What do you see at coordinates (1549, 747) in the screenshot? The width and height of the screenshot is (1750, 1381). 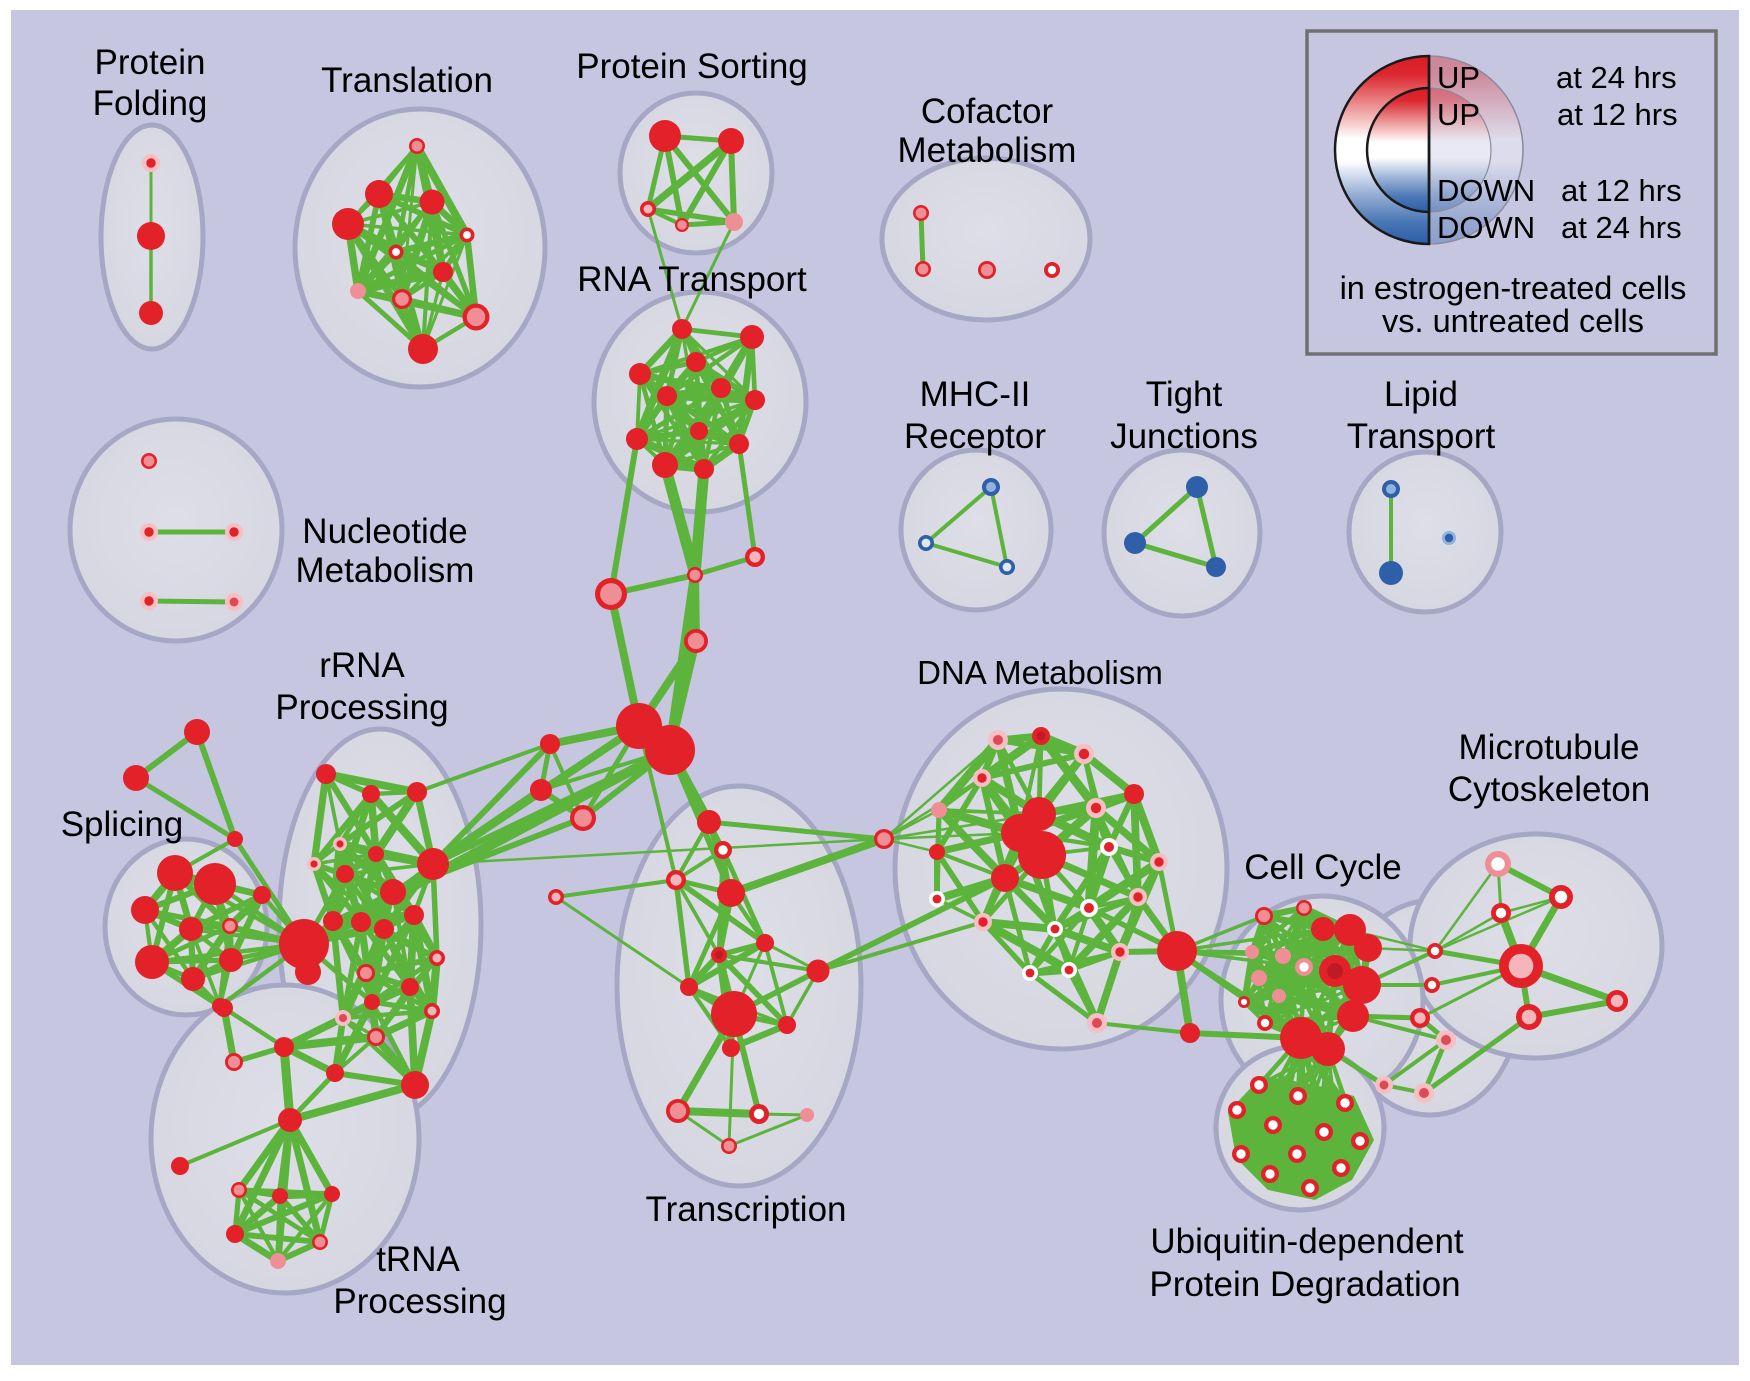 I see `svg-text: Microtubule` at bounding box center [1549, 747].